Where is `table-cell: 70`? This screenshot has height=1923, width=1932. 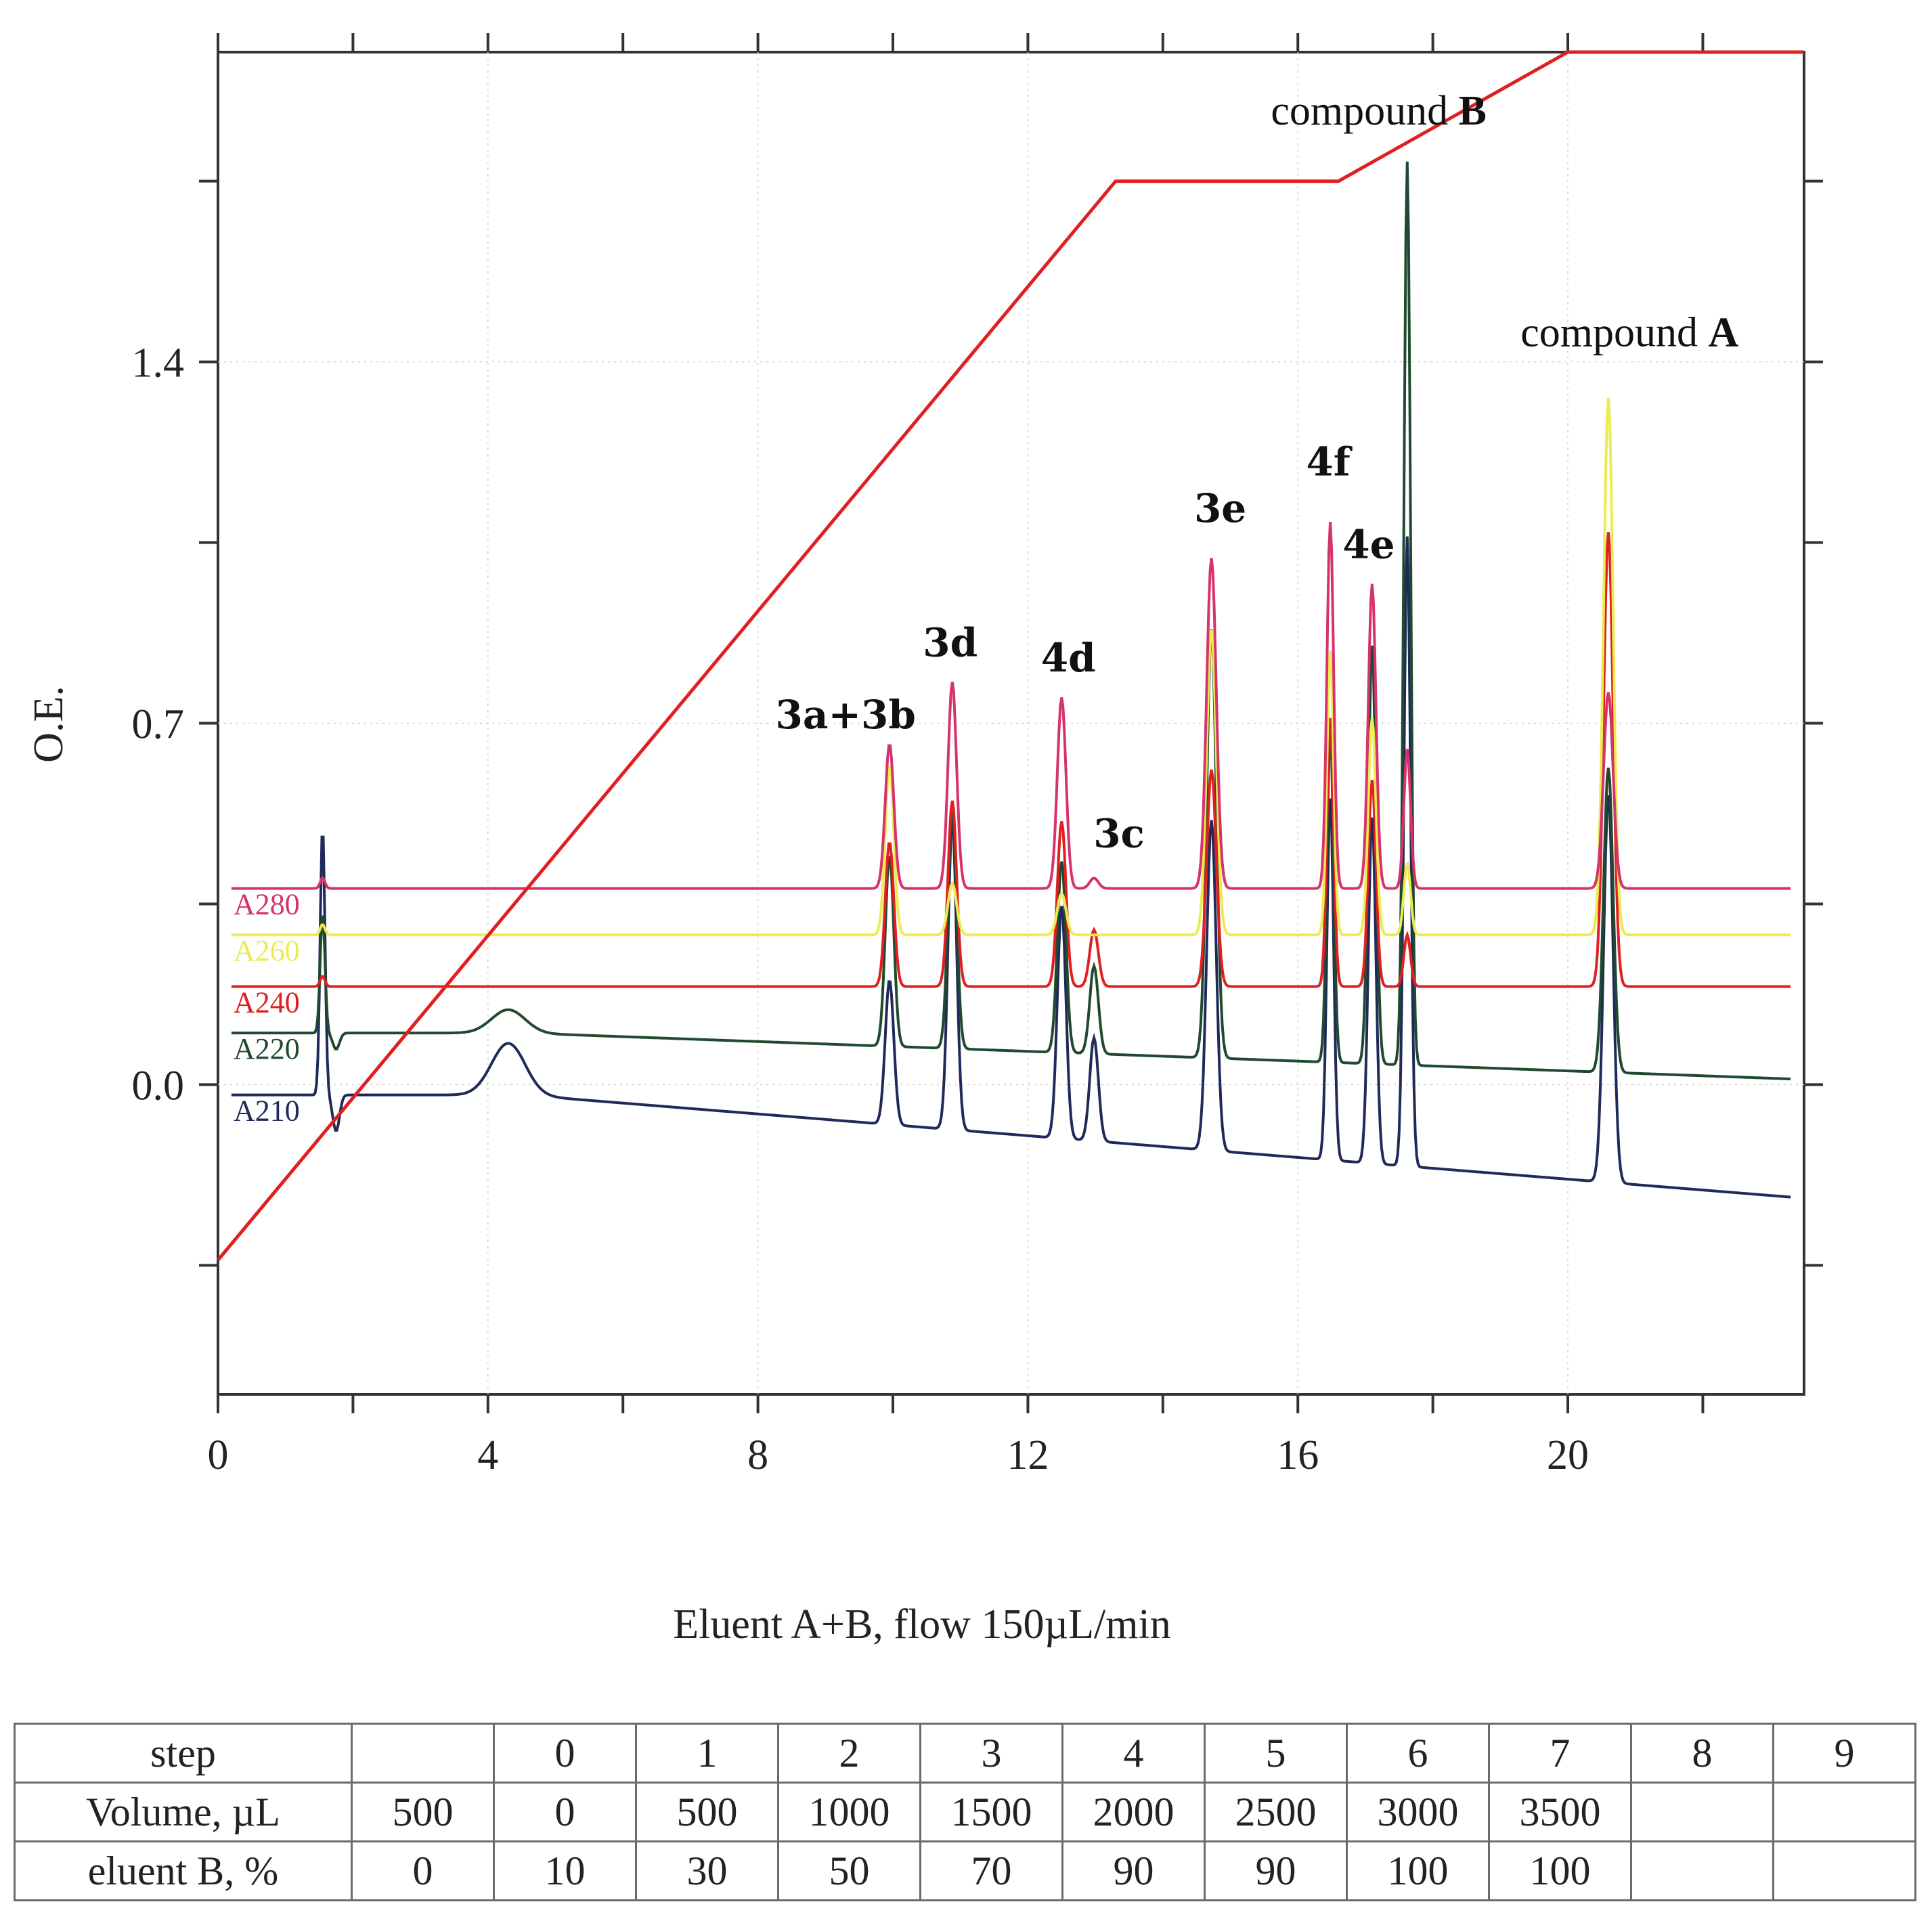 table-cell: 70 is located at coordinates (991, 1870).